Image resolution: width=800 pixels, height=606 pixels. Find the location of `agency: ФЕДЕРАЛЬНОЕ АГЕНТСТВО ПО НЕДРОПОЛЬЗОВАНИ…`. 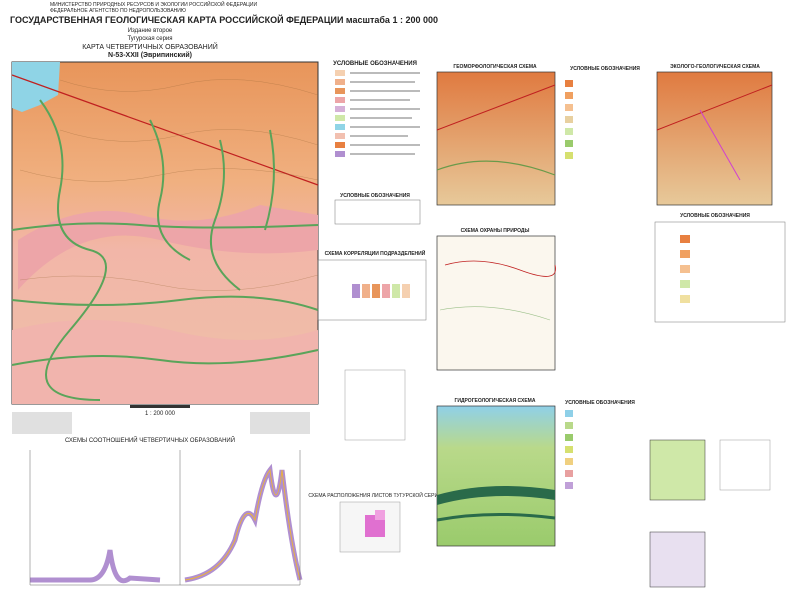

agency: ФЕДЕРАЛЬНОЕ АГЕНТСТВО ПО НЕДРОПОЛЬЗОВАНИ… is located at coordinates (118, 11).